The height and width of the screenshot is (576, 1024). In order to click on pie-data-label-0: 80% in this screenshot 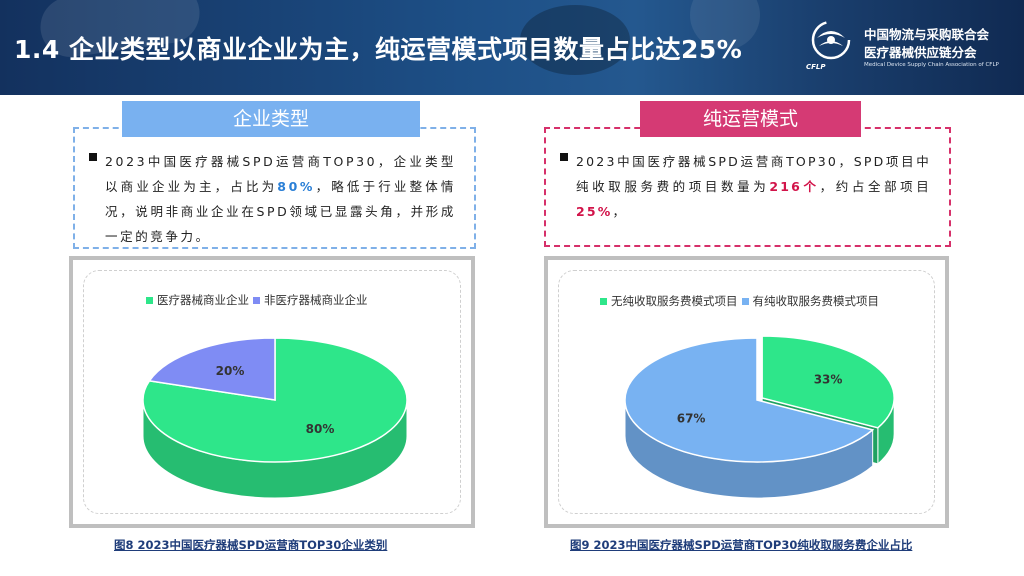, I will do `click(320, 429)`.